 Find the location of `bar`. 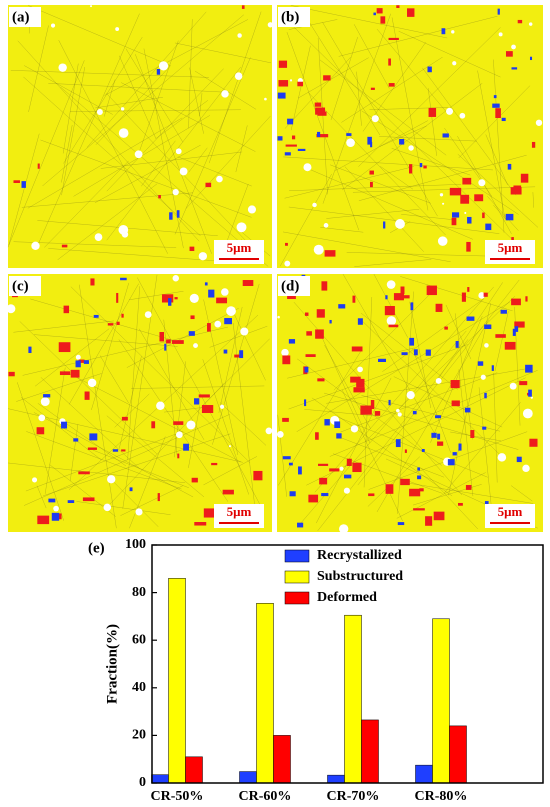

bar is located at coordinates (424, 774).